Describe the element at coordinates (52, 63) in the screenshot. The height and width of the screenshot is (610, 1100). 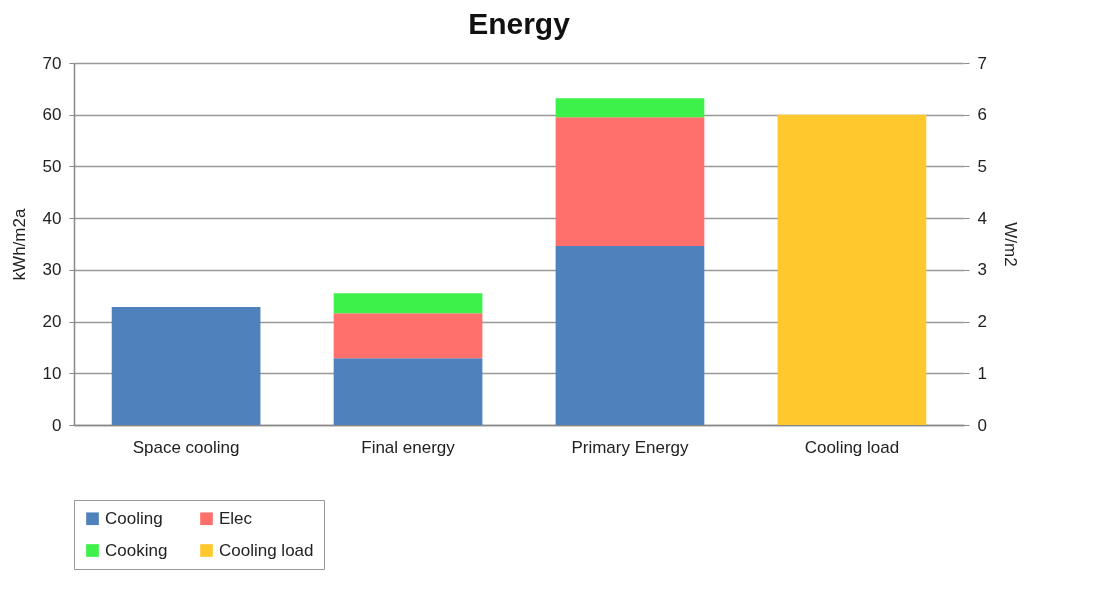
I see `y-tick-label: 70` at that location.